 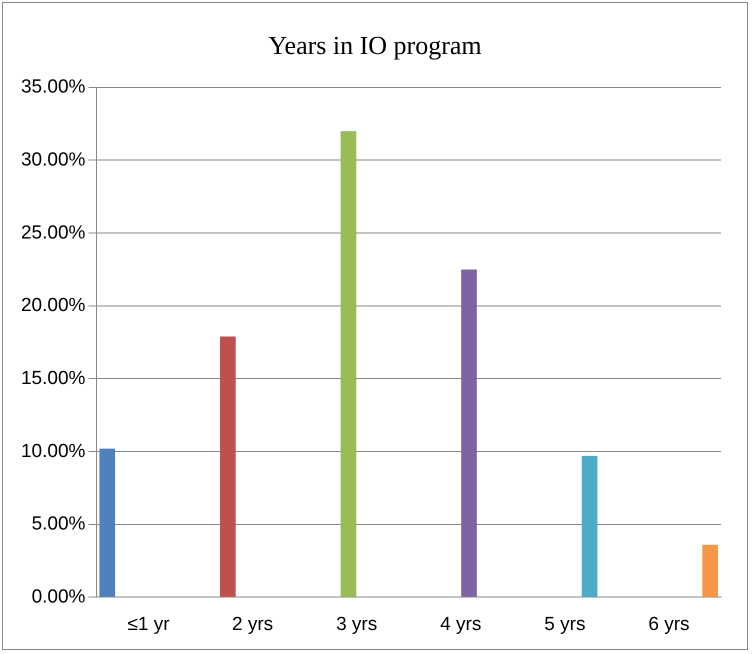 I want to click on y-tick-label: 0.00%, so click(x=59, y=597).